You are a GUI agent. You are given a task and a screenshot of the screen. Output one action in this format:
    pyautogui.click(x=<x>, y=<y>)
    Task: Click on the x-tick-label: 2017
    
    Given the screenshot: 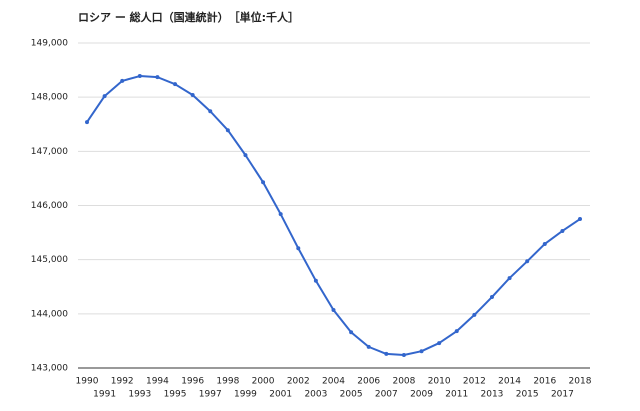 What is the action you would take?
    pyautogui.click(x=562, y=395)
    